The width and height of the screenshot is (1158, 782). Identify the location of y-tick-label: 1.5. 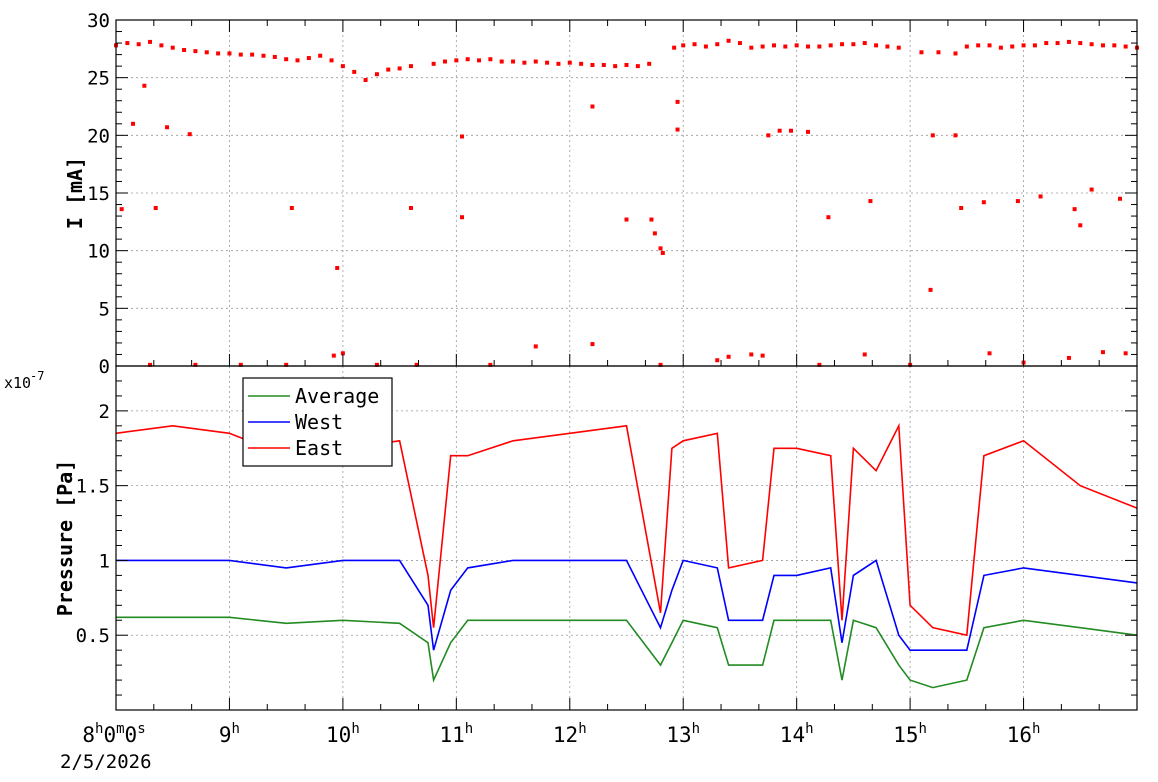
(93, 487).